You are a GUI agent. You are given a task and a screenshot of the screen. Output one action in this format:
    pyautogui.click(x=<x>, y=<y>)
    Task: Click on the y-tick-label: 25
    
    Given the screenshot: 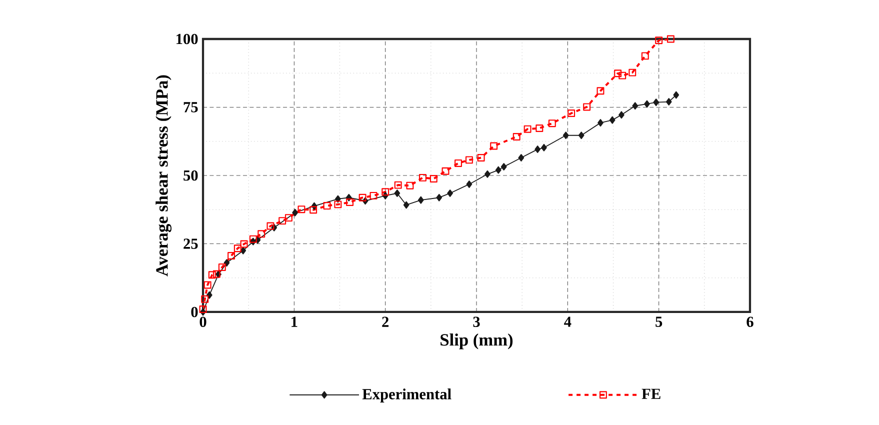 What is the action you would take?
    pyautogui.click(x=191, y=243)
    